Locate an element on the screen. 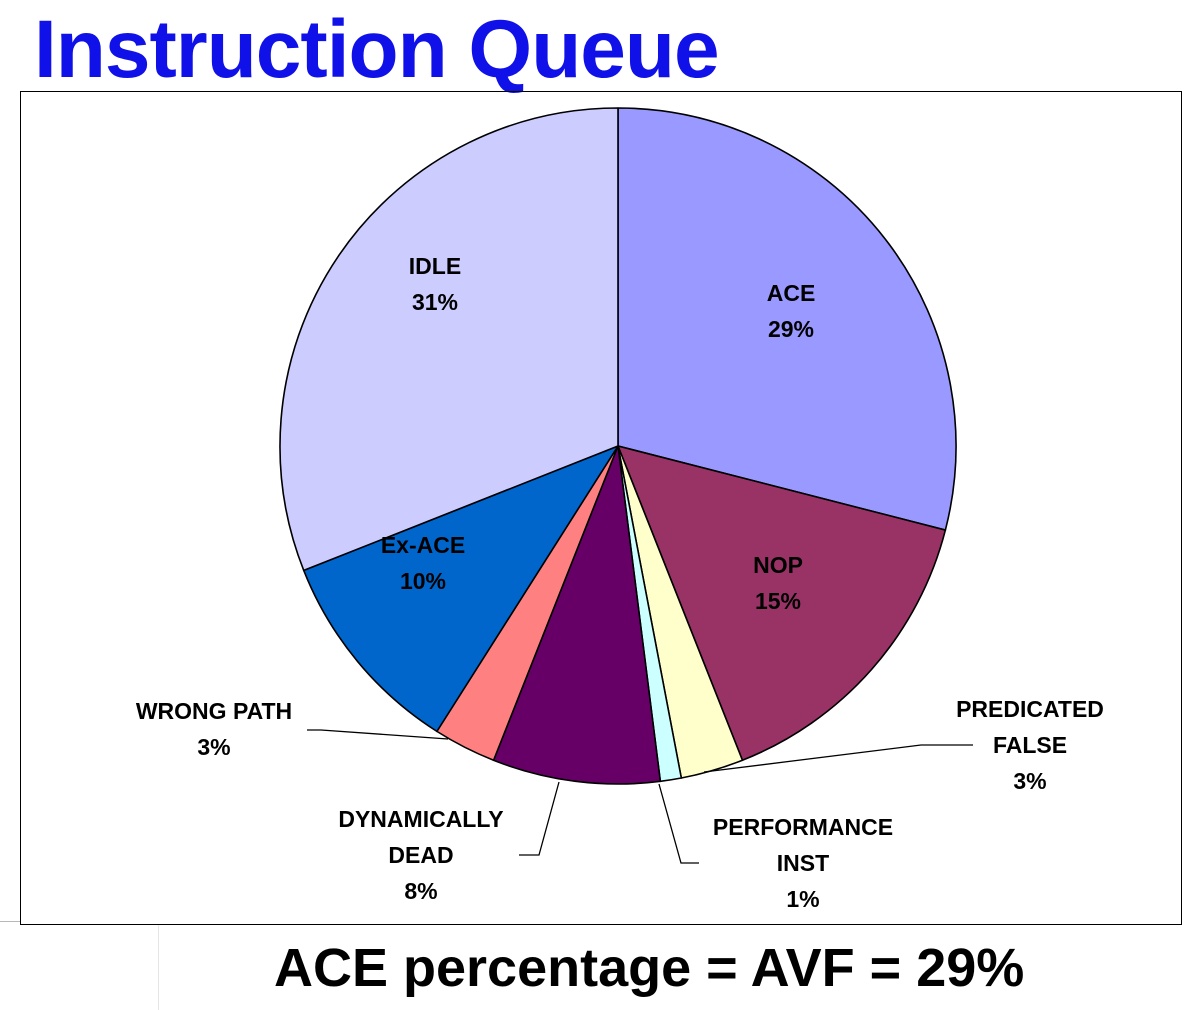 Image resolution: width=1200 pixels, height=1010 pixels. slice-value-performance-inst: 1% is located at coordinates (802, 899).